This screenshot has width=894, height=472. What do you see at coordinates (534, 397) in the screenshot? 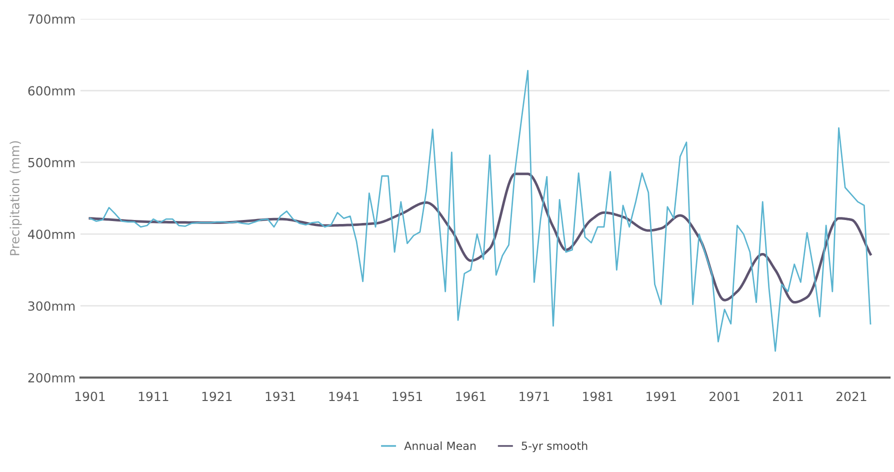
I see `x-tick-label: 1971` at bounding box center [534, 397].